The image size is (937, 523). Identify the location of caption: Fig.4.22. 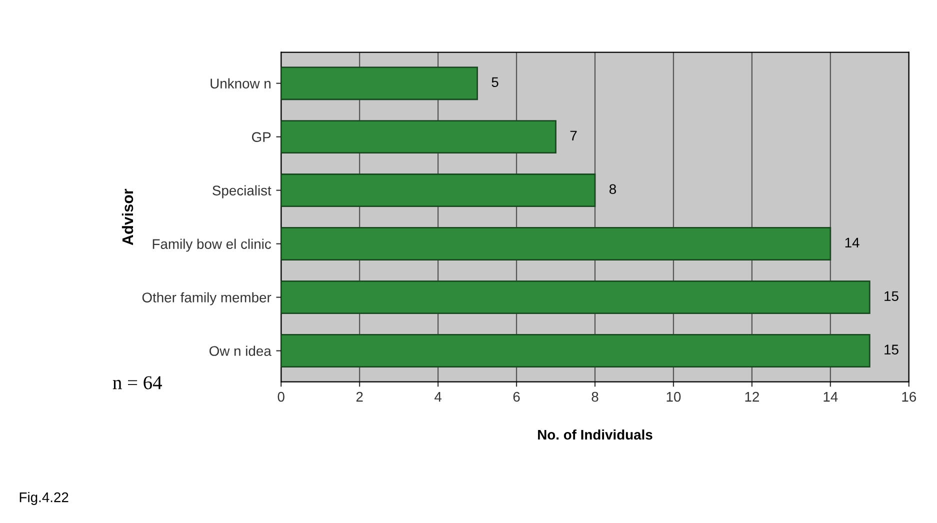
(44, 498).